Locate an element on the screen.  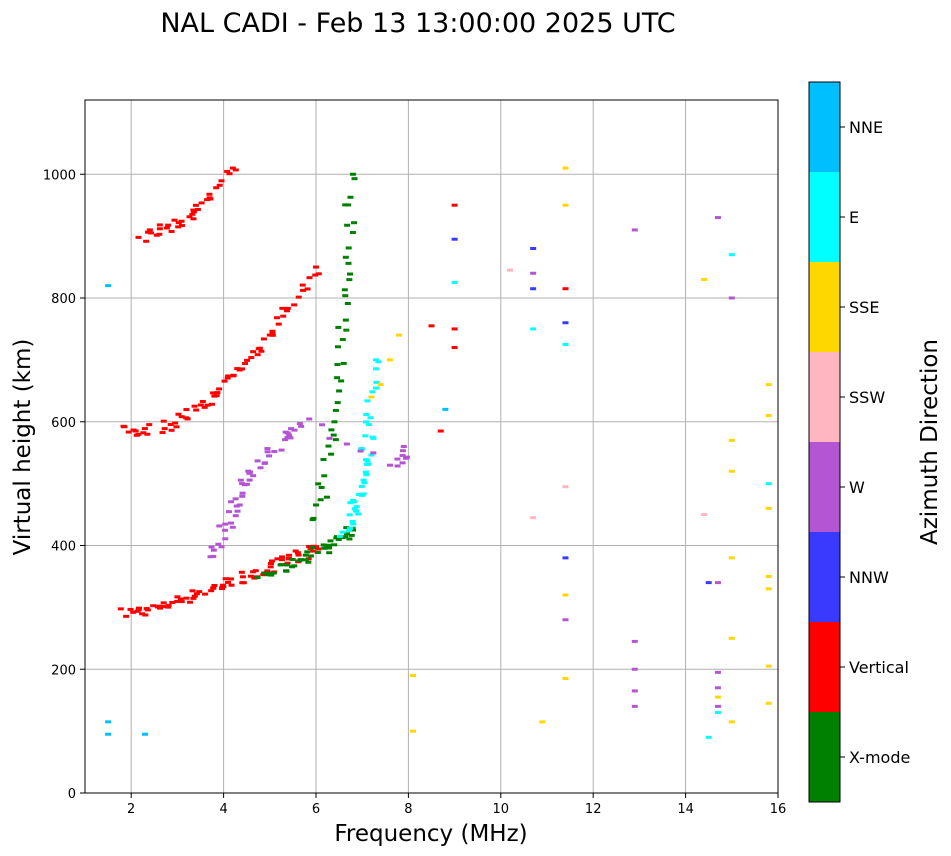
colorbar-tick-label: NNE is located at coordinates (866, 127).